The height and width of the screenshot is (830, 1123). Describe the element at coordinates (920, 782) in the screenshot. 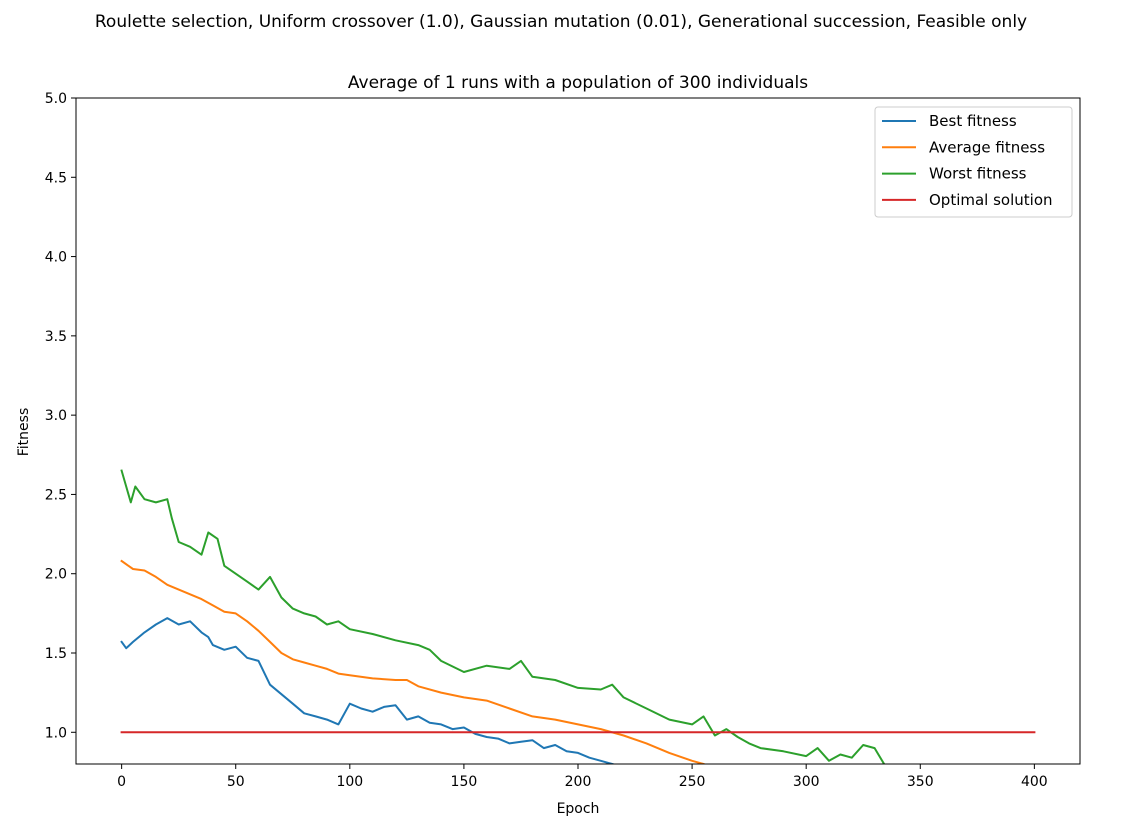

I see `x-tick-label: 350` at that location.